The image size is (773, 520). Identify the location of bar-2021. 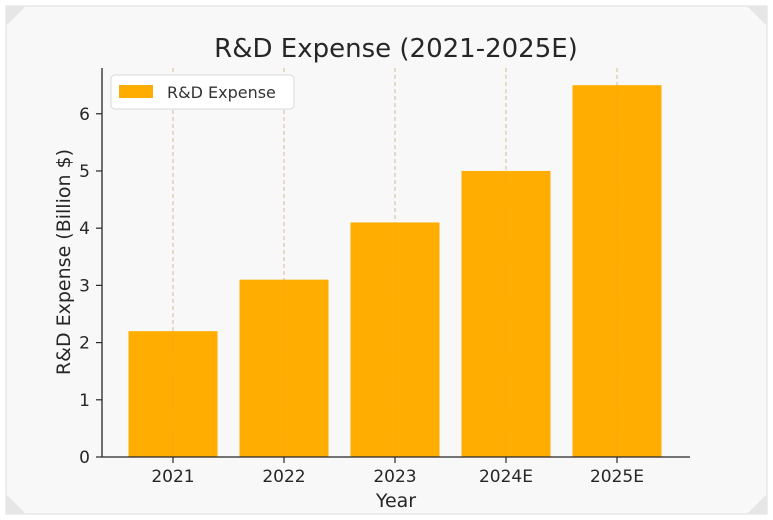
(173, 394).